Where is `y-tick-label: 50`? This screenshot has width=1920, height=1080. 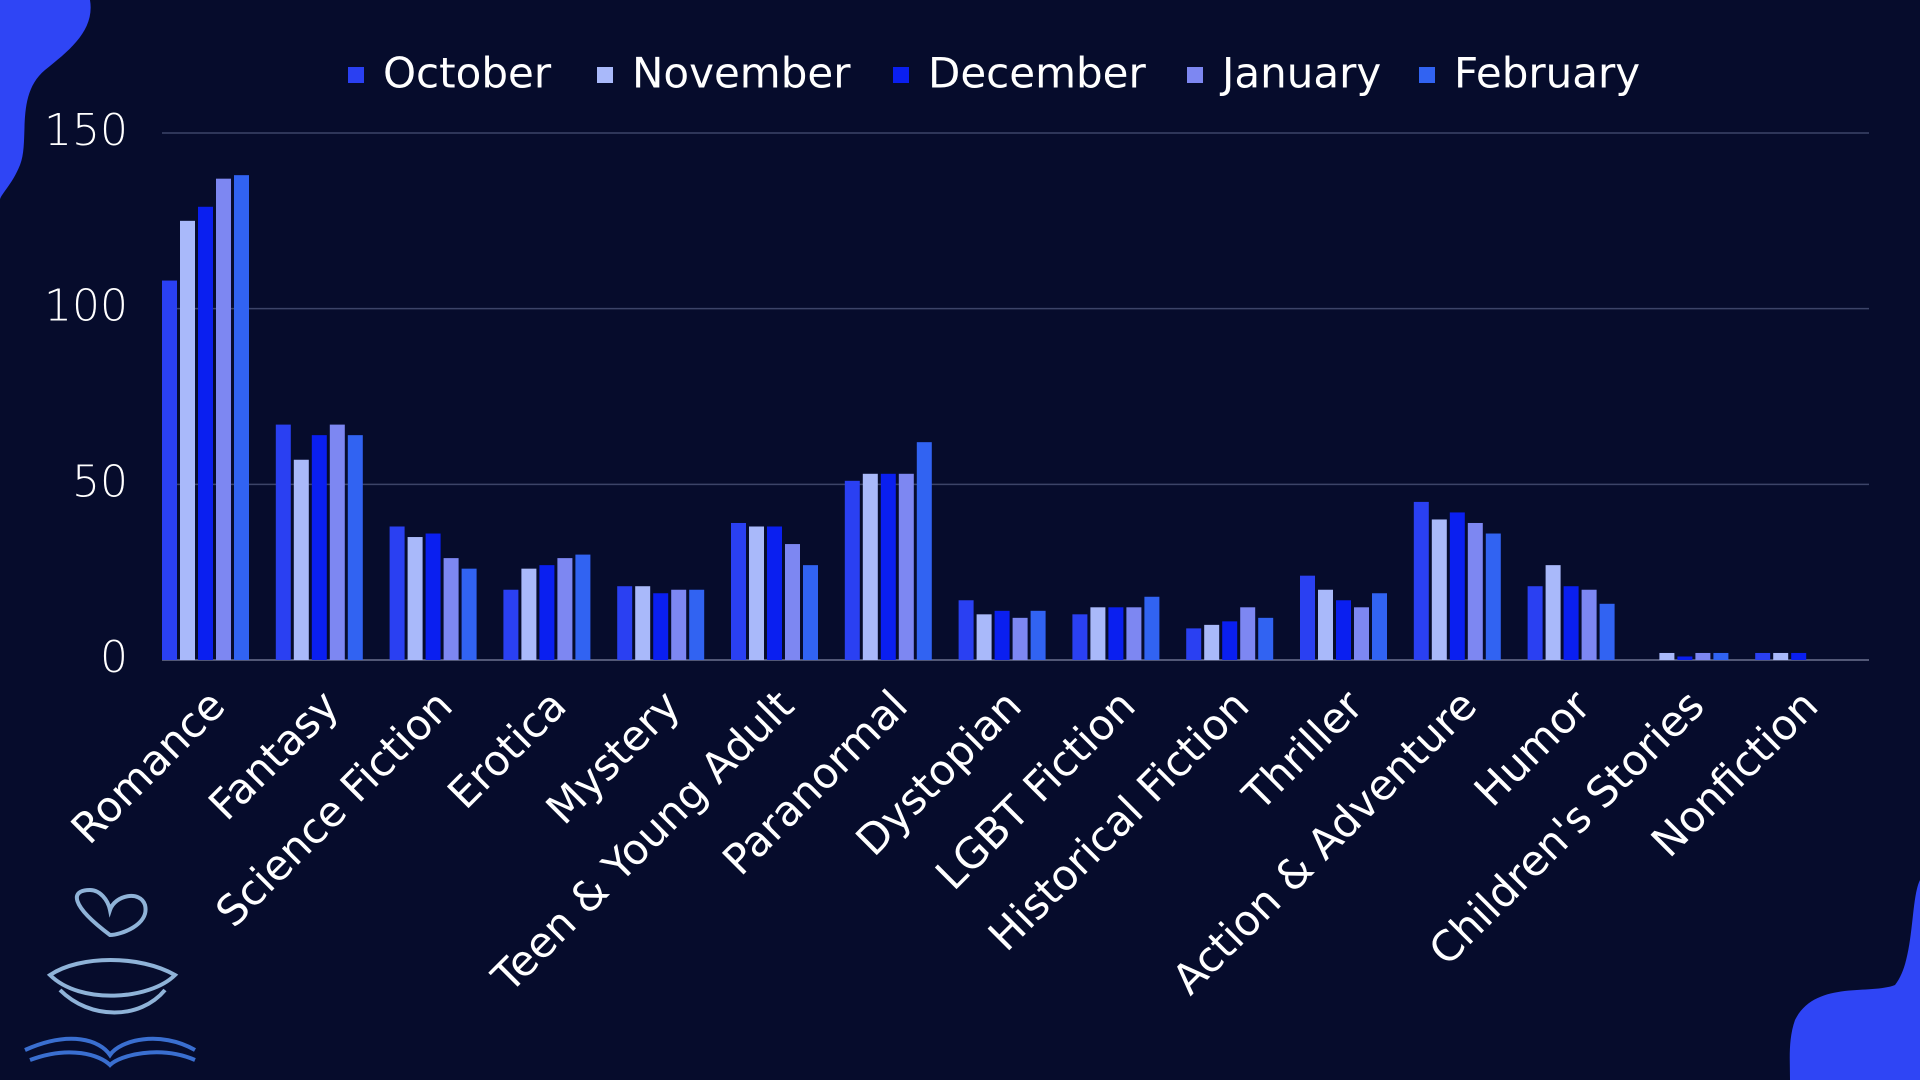 y-tick-label: 50 is located at coordinates (100, 481).